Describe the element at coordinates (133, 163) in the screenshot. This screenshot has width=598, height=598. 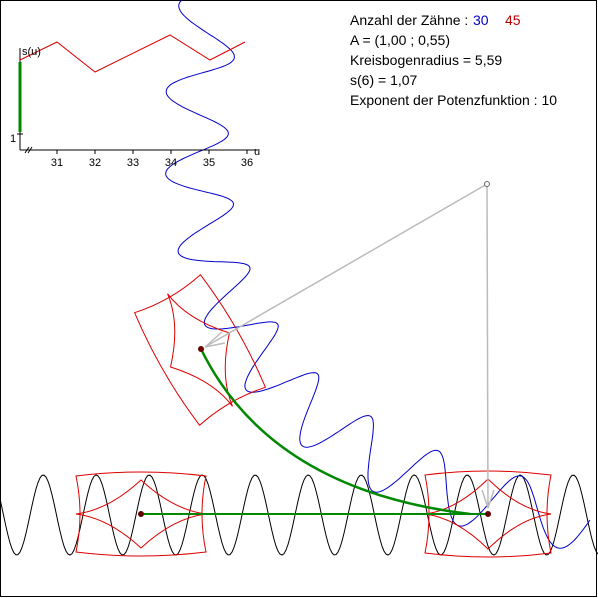
I see `x-tick-label: 33` at that location.